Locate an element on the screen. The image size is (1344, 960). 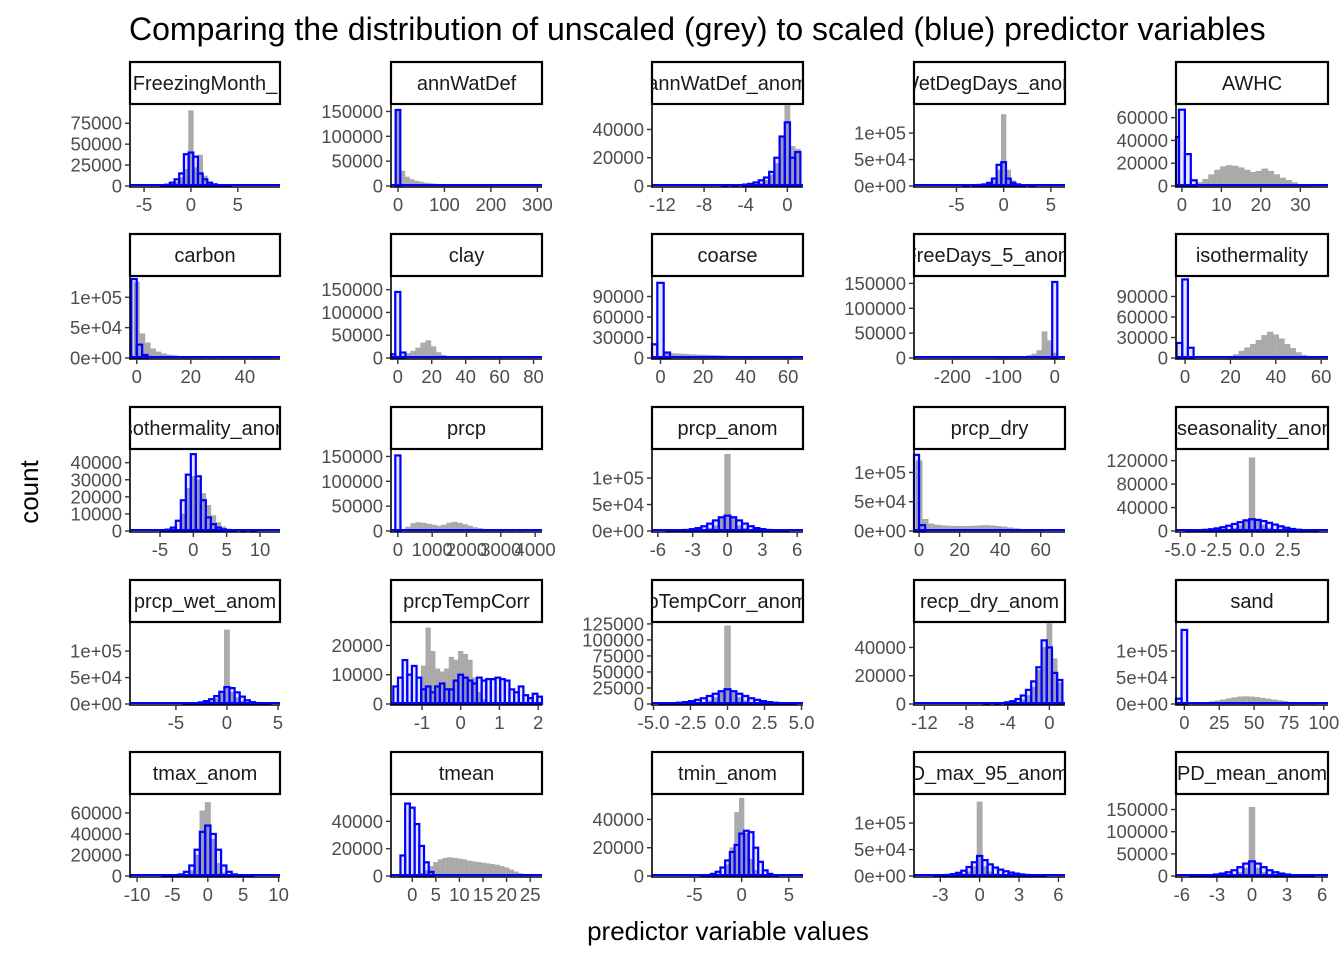
y-tick-label: 10000 is located at coordinates (96, 513).